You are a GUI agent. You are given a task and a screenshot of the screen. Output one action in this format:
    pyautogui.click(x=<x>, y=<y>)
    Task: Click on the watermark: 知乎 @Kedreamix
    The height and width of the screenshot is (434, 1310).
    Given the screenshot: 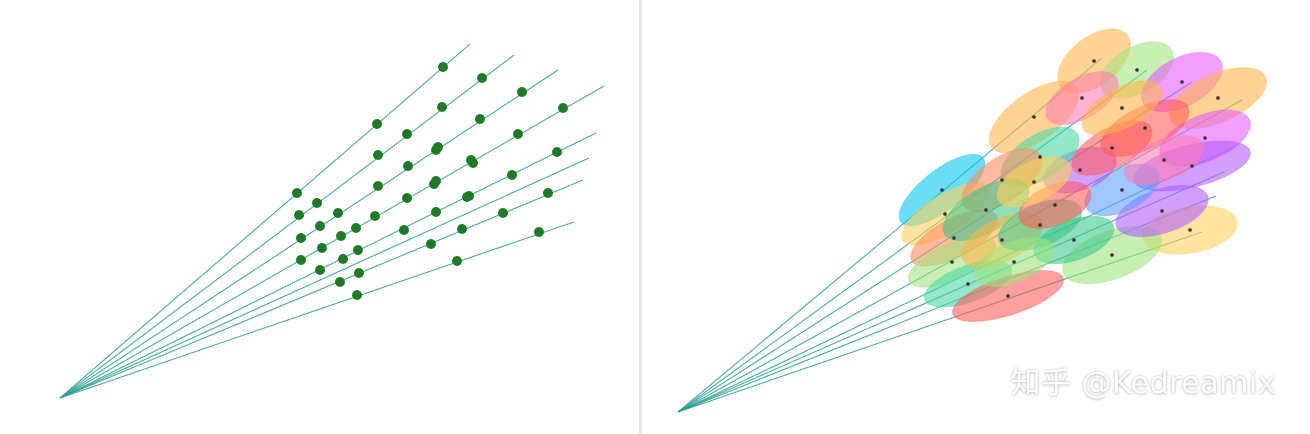 What is the action you would take?
    pyautogui.click(x=1143, y=383)
    